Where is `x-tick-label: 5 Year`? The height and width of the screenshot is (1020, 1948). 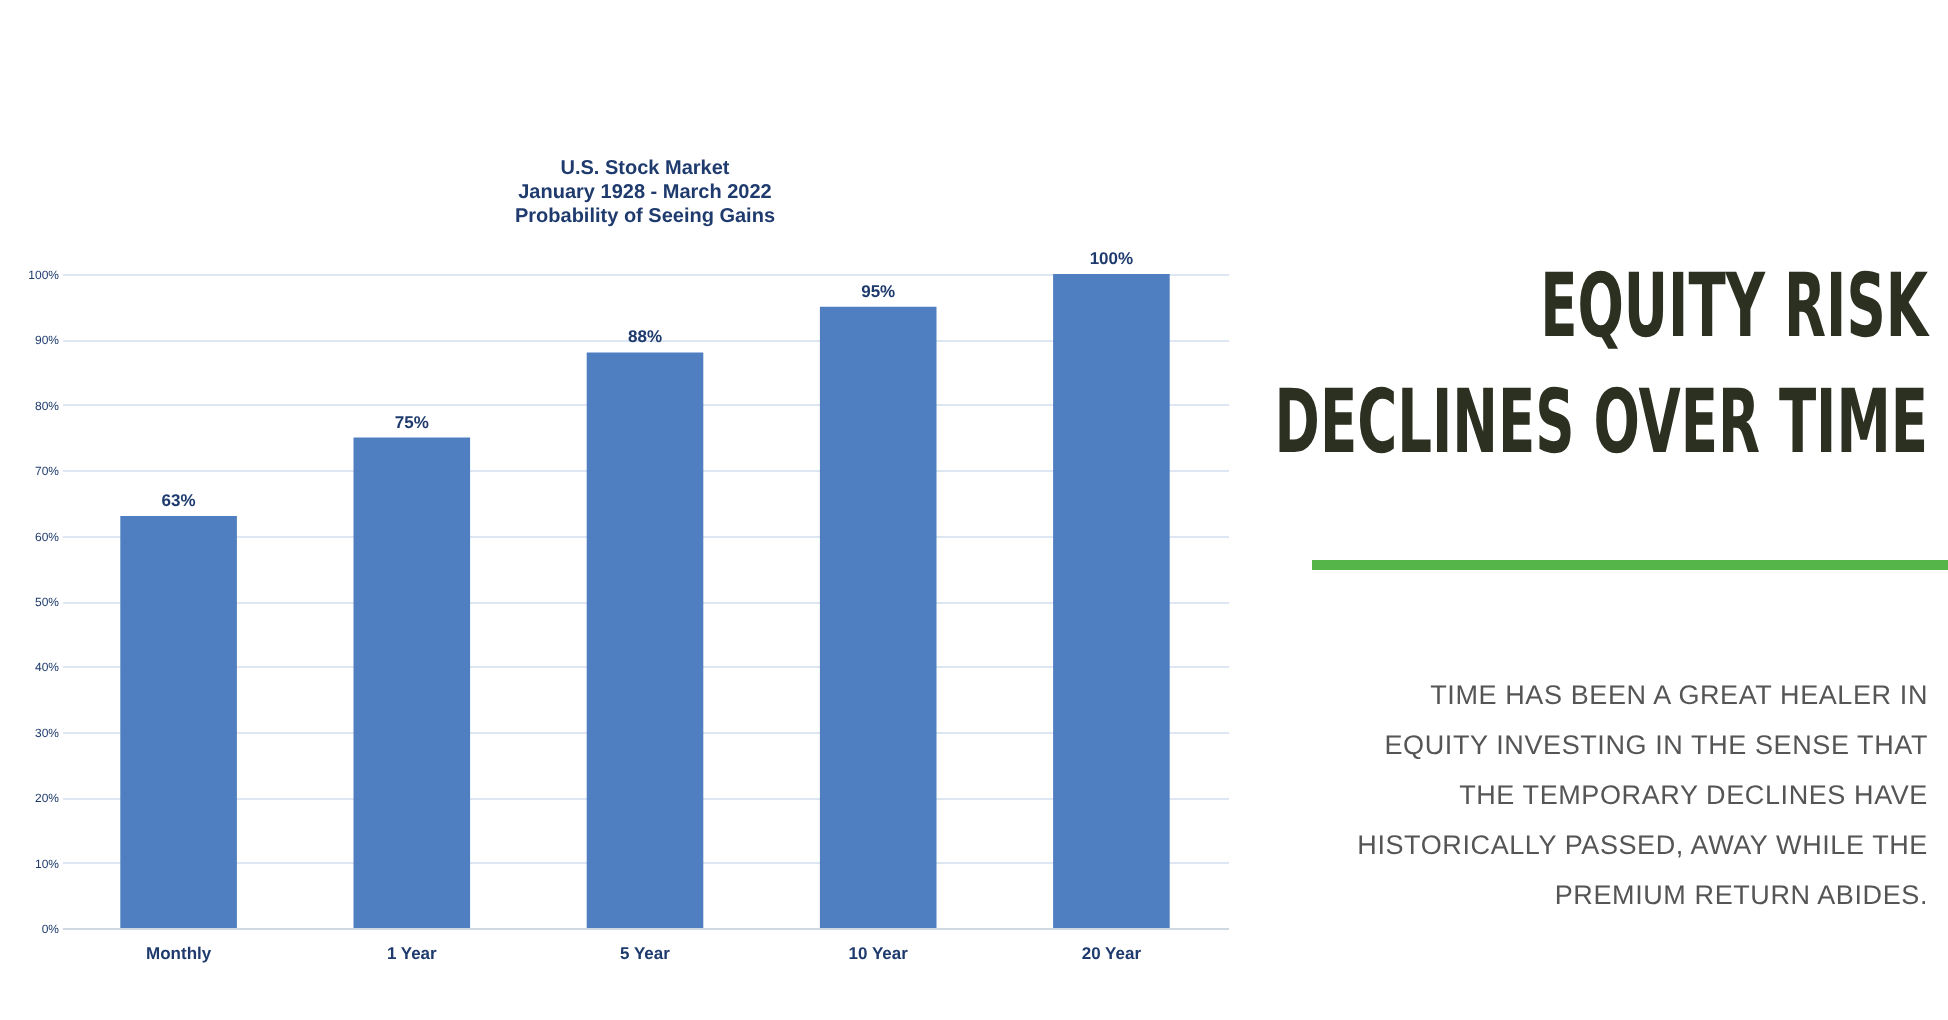
x-tick-label: 5 Year is located at coordinates (646, 953).